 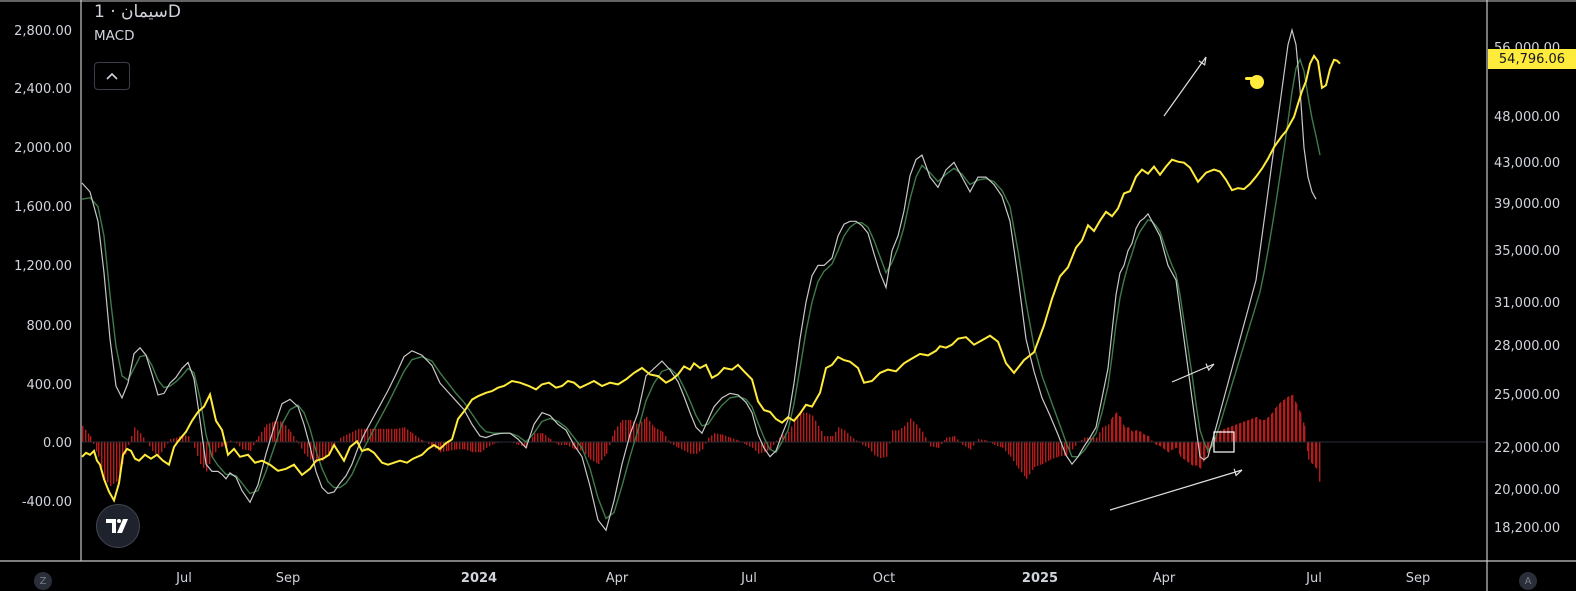 What do you see at coordinates (118, 526) in the screenshot?
I see `tradingview-logo` at bounding box center [118, 526].